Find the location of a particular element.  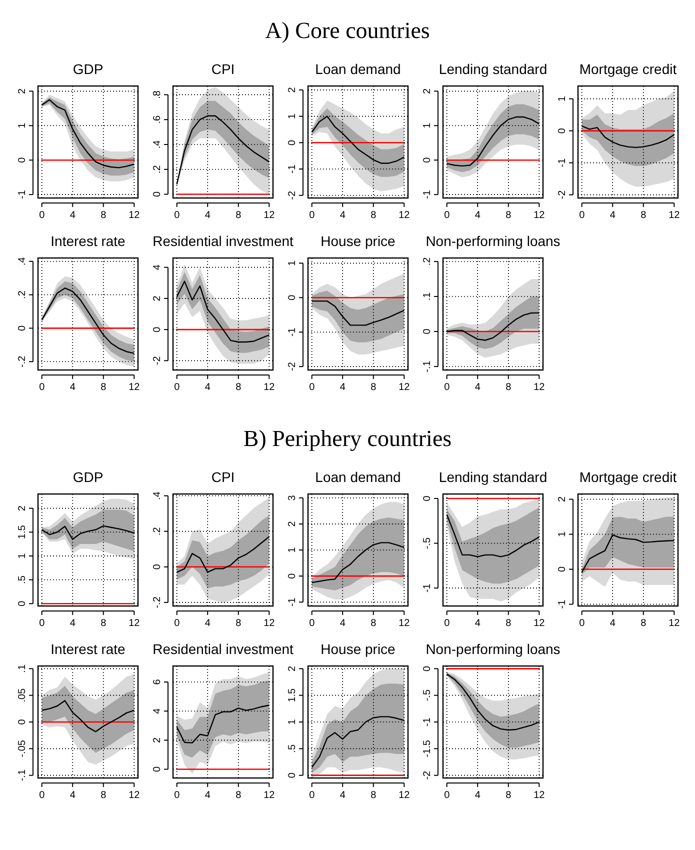

chart-title: Interest rate is located at coordinates (88, 649).